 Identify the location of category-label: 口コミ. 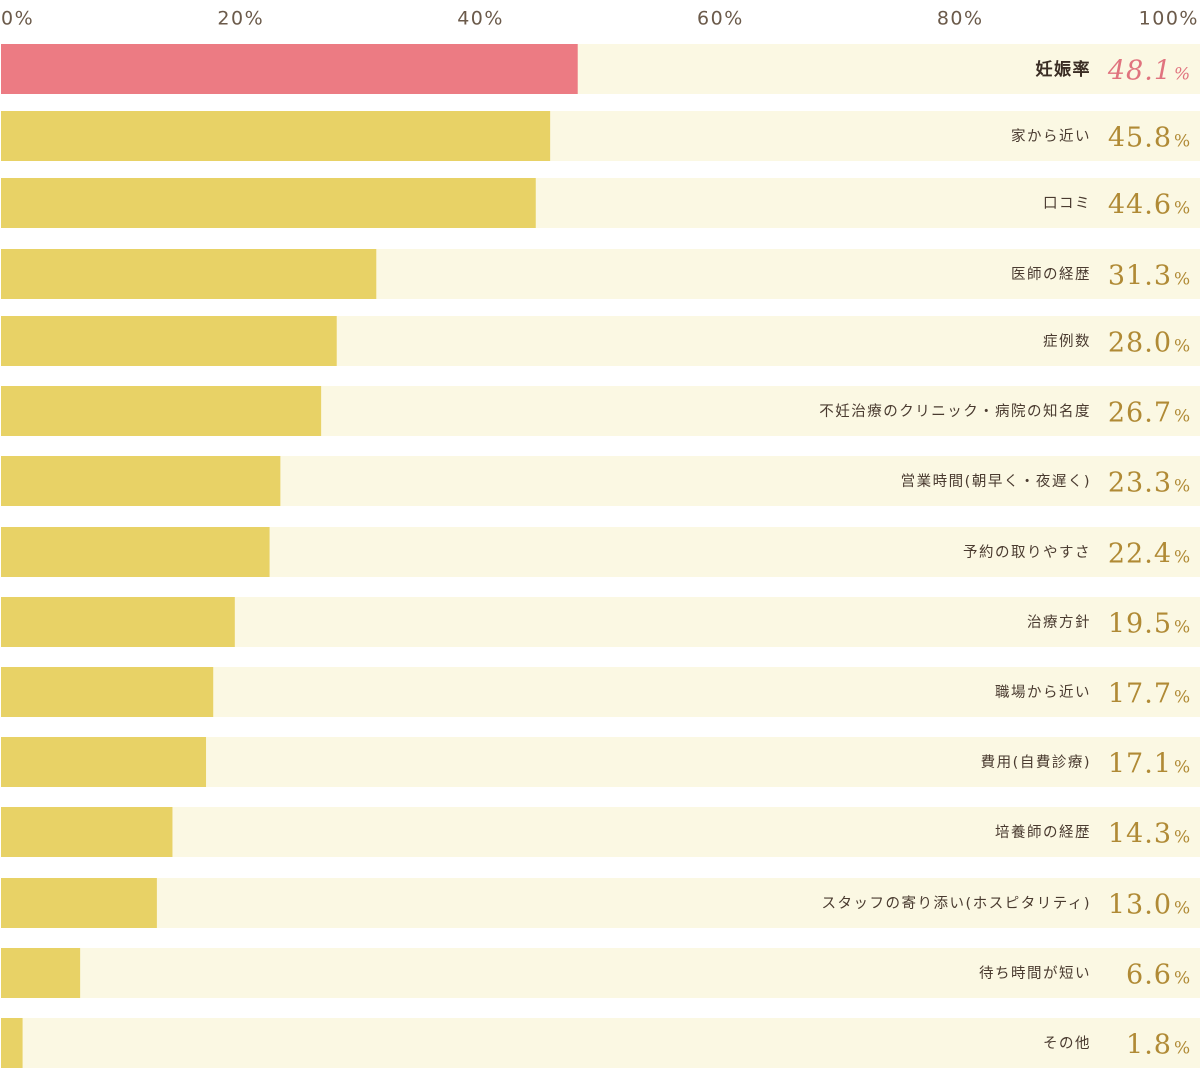
(1067, 204).